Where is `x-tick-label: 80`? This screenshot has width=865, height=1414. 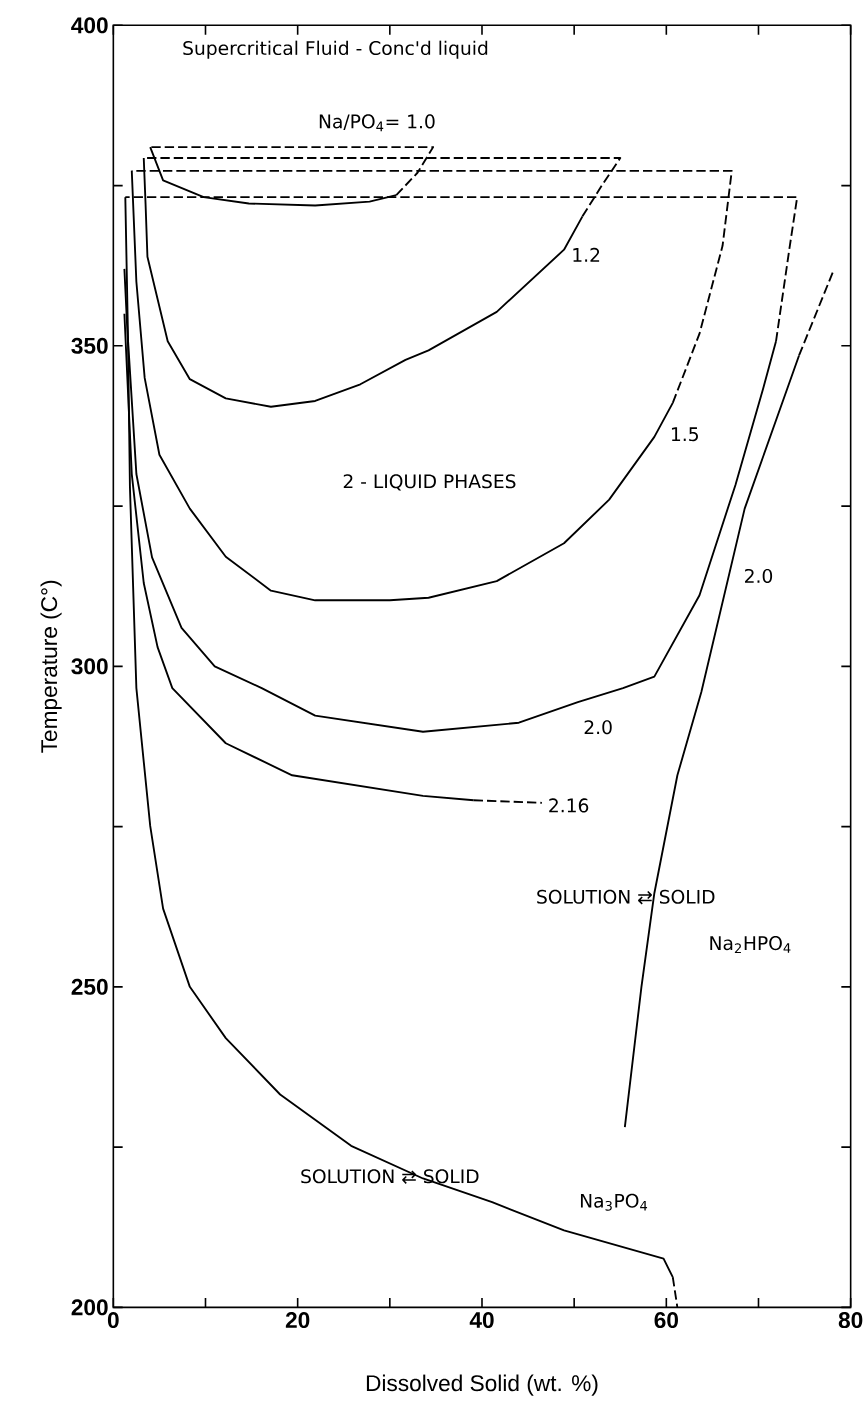 x-tick-label: 80 is located at coordinates (850, 1320).